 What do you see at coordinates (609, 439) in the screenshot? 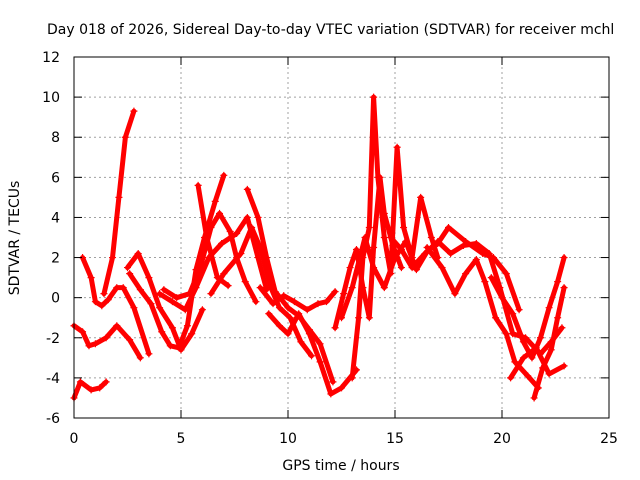
I see `x-tick-label: 25` at bounding box center [609, 439].